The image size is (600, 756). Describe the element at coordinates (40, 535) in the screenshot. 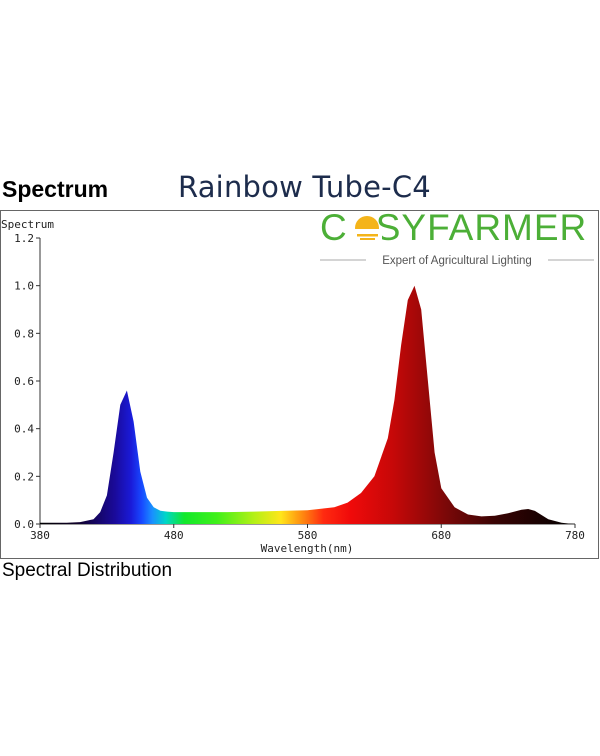

I see `x-tick-label: 380` at that location.